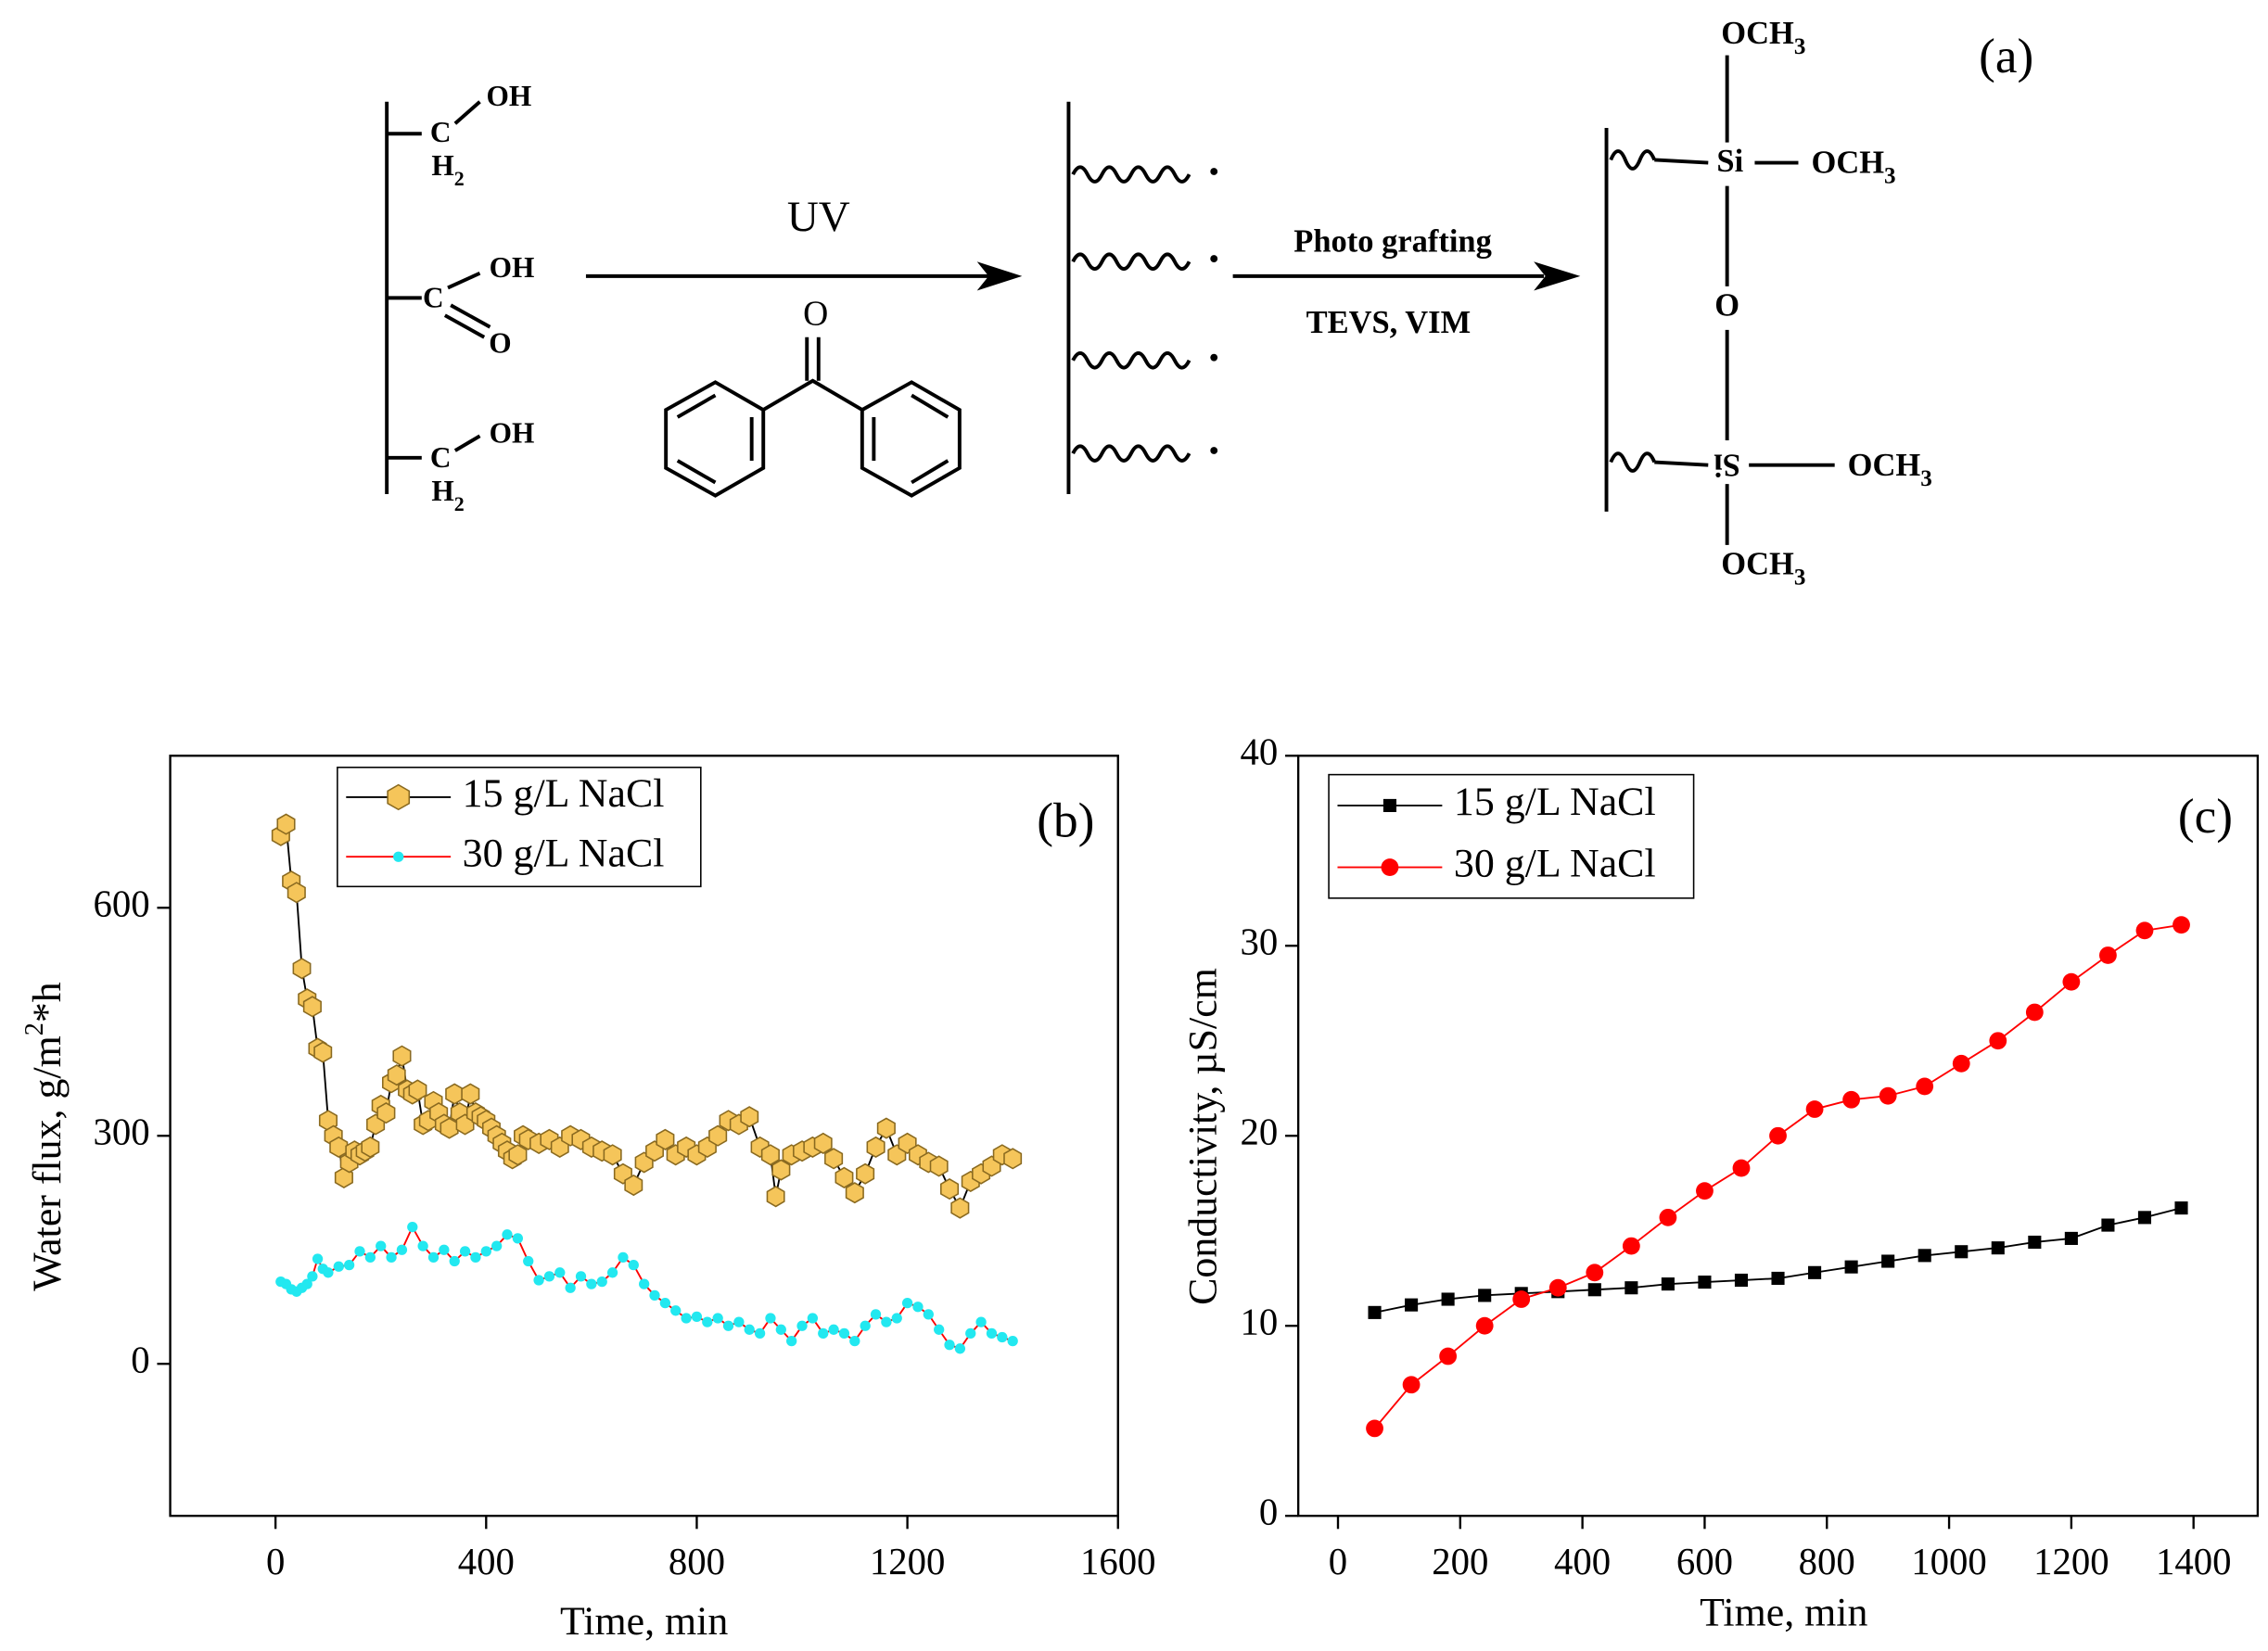 Image resolution: width=2268 pixels, height=1651 pixels. Describe the element at coordinates (1131, 314) in the screenshot. I see `chain` at that location.